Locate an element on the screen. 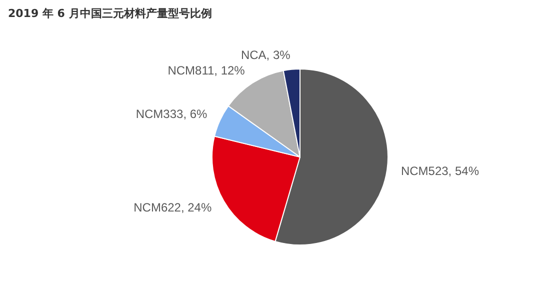  slice-label: NCM622, 24% is located at coordinates (173, 207).